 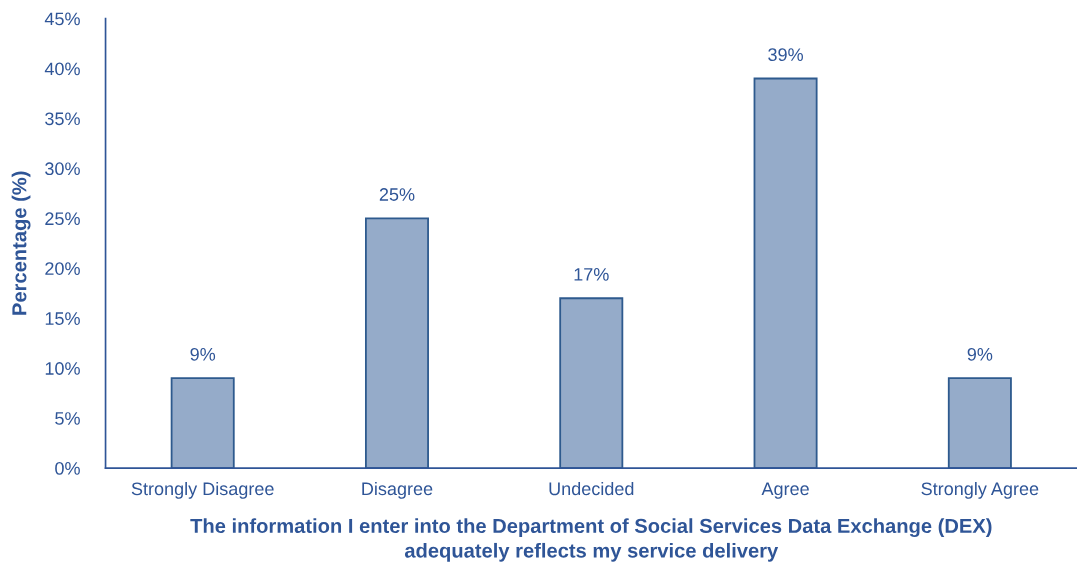 What do you see at coordinates (980, 490) in the screenshot?
I see `x-tick-label: Strongly Agree` at bounding box center [980, 490].